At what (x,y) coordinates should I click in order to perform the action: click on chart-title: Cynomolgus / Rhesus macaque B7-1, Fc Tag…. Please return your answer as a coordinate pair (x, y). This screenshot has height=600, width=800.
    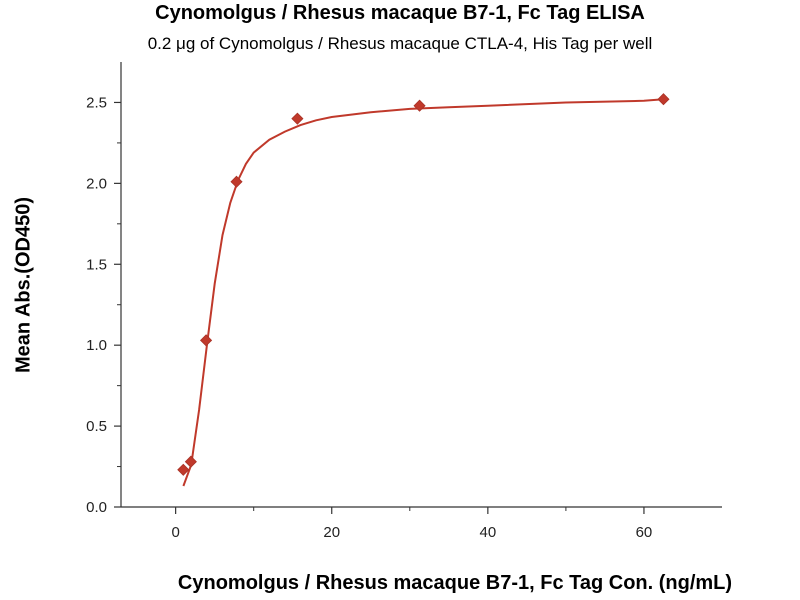
    Looking at the image, I should click on (400, 13).